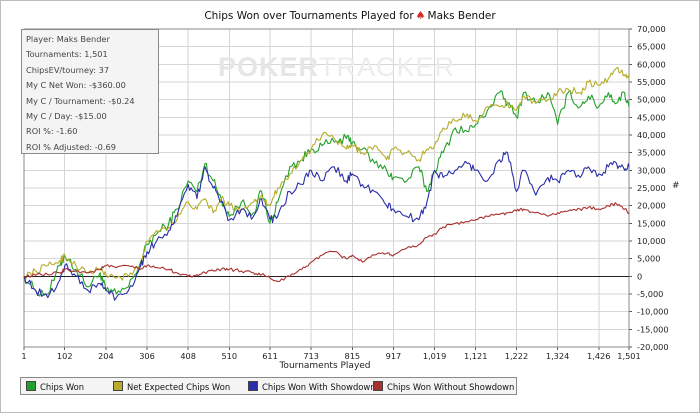  I want to click on y-tick-label: 10,000, so click(651, 241).